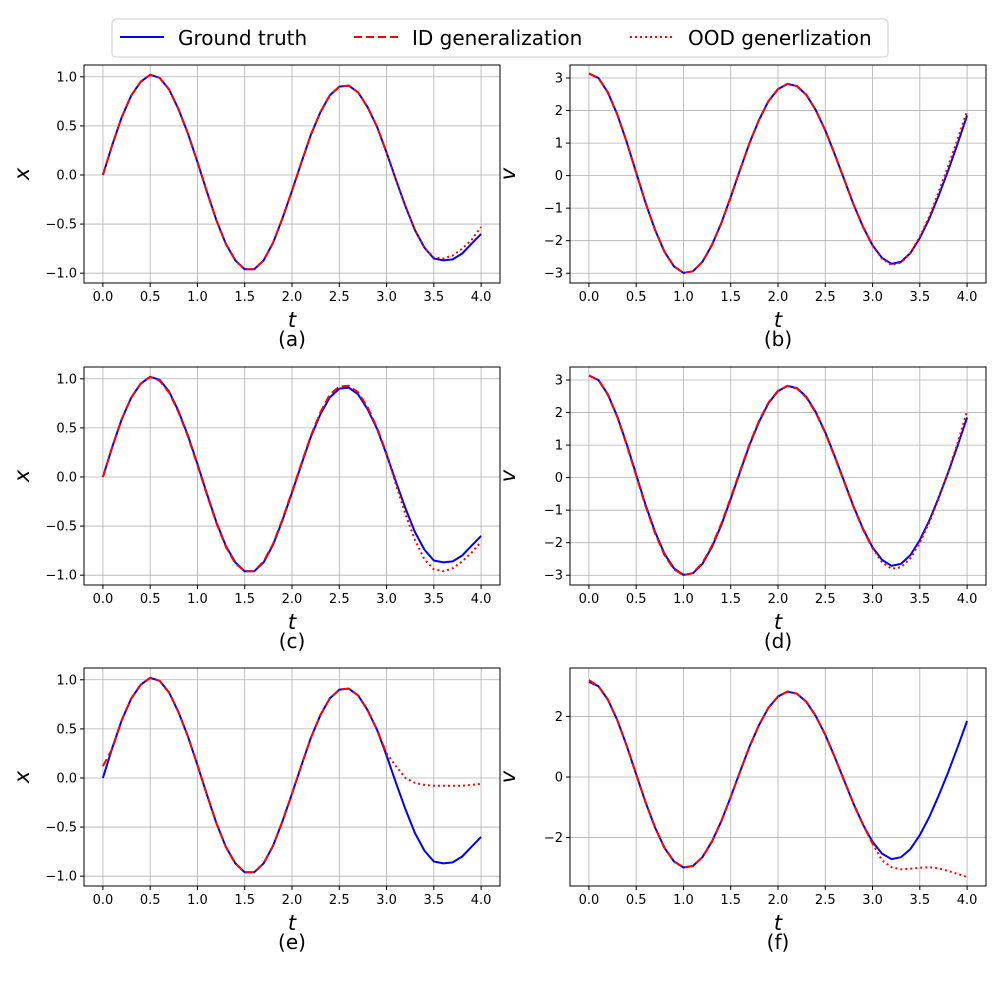 The image size is (1000, 1000). I want to click on series-ood-generlization-c, so click(433, 513).